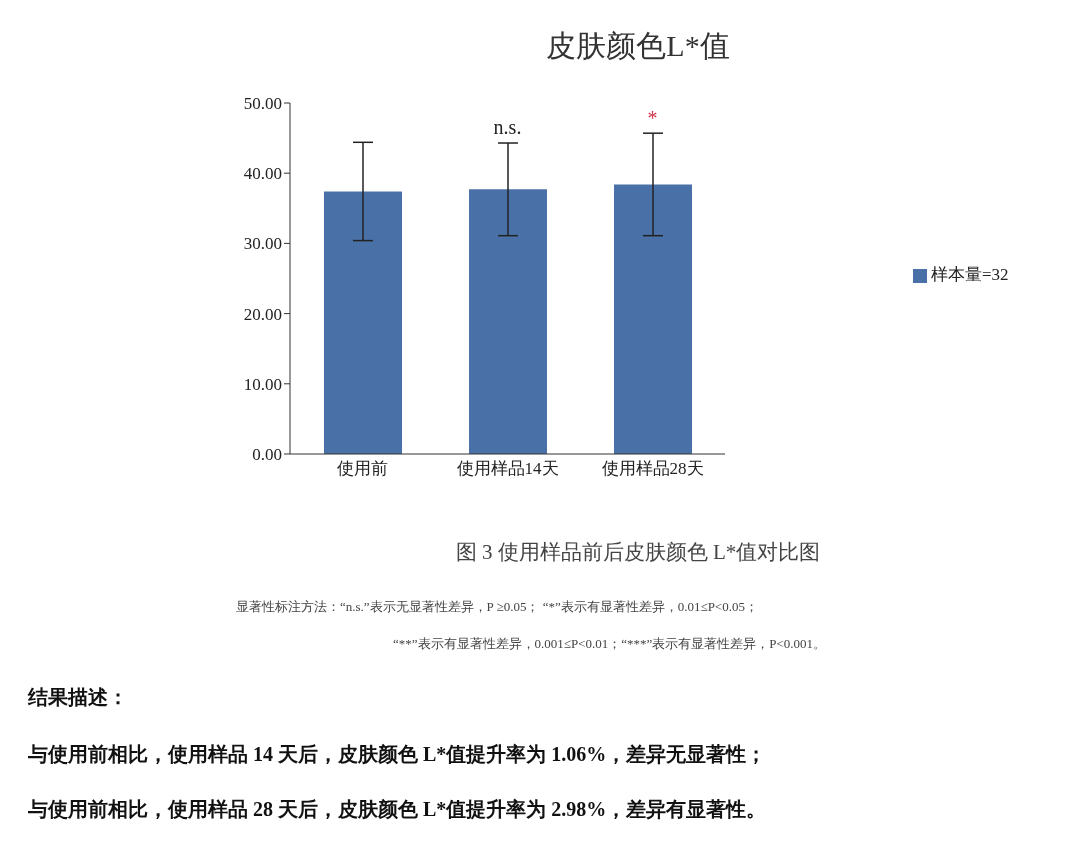  I want to click on text: 结果描述：, so click(78, 697).